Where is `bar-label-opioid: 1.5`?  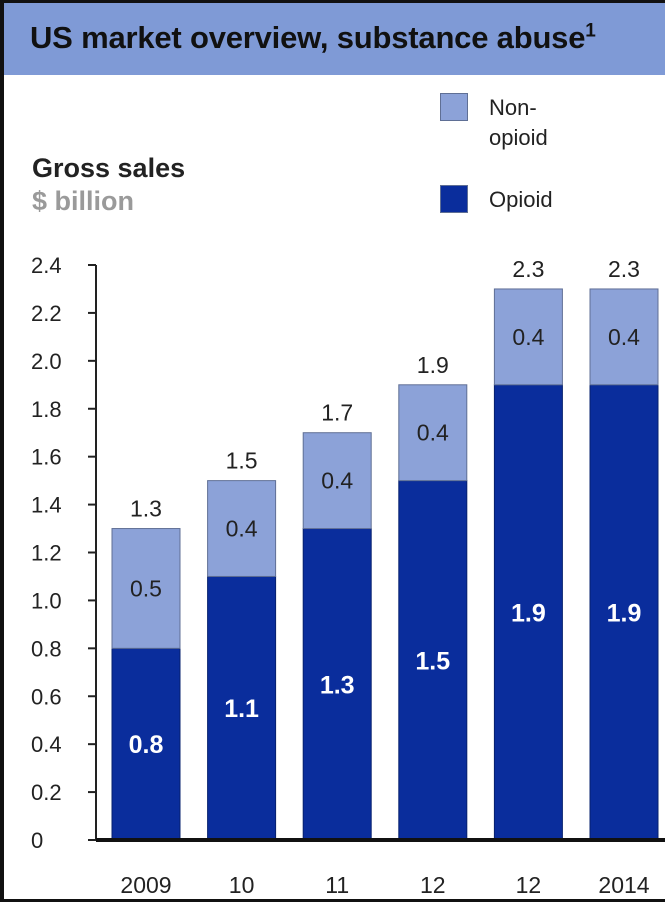 bar-label-opioid: 1.5 is located at coordinates (432, 661).